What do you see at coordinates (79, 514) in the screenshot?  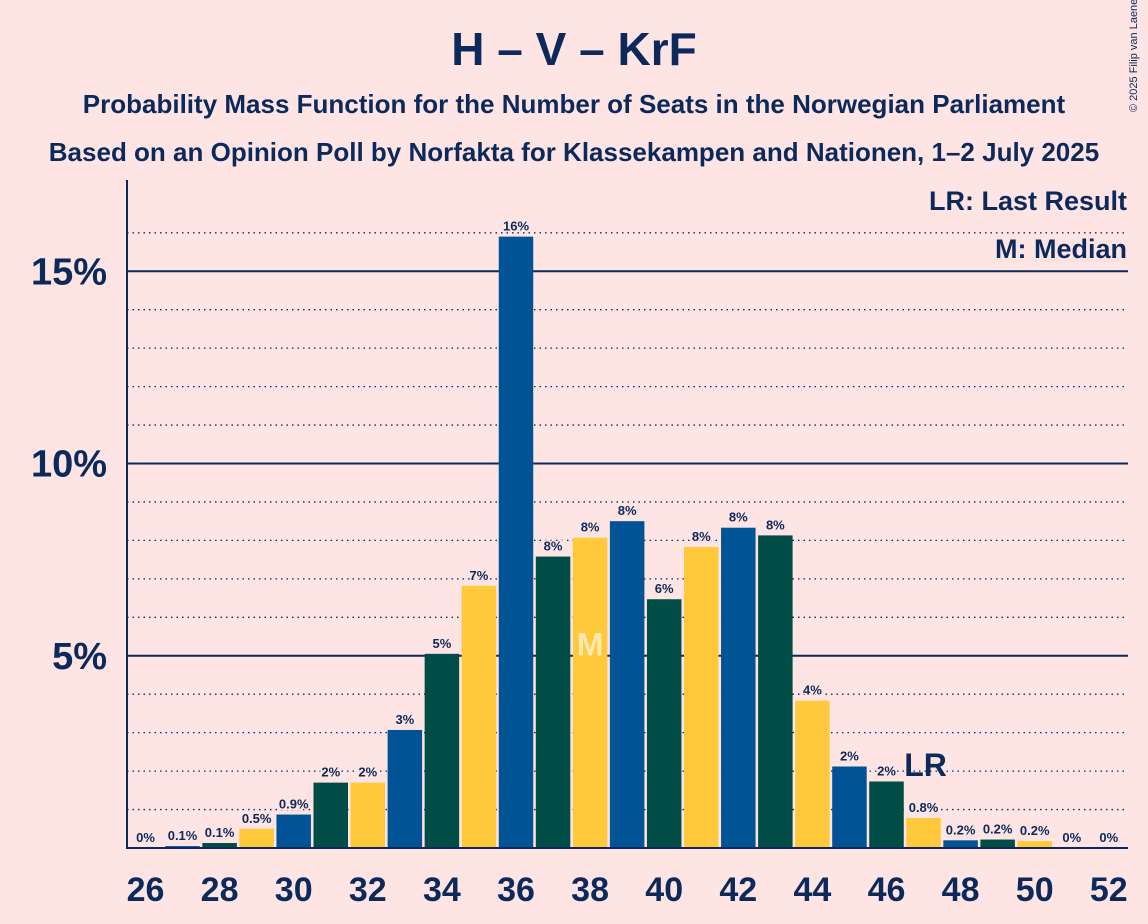 I see `y-axis: 5% 10% 15%` at bounding box center [79, 514].